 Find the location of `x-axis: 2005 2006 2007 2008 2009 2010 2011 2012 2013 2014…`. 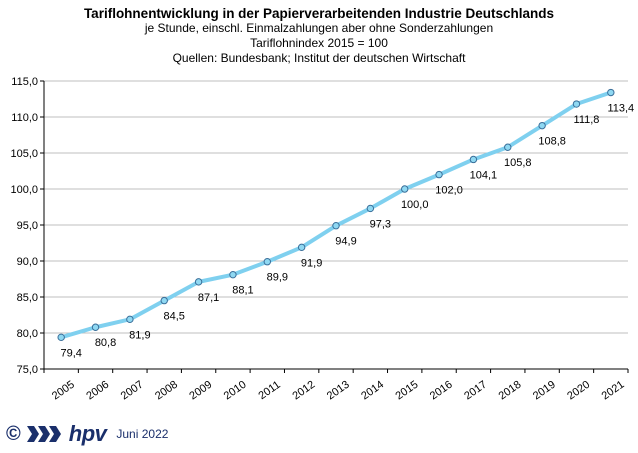

x-axis: 2005 2006 2007 2008 2009 2010 2011 2012 2013 2014… is located at coordinates (336, 385).